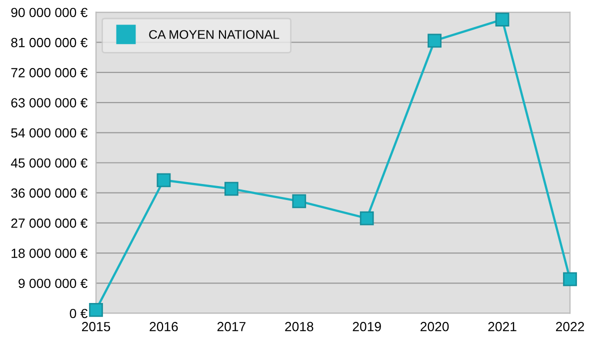  I want to click on y-tick-label: 0 €, so click(79, 313).